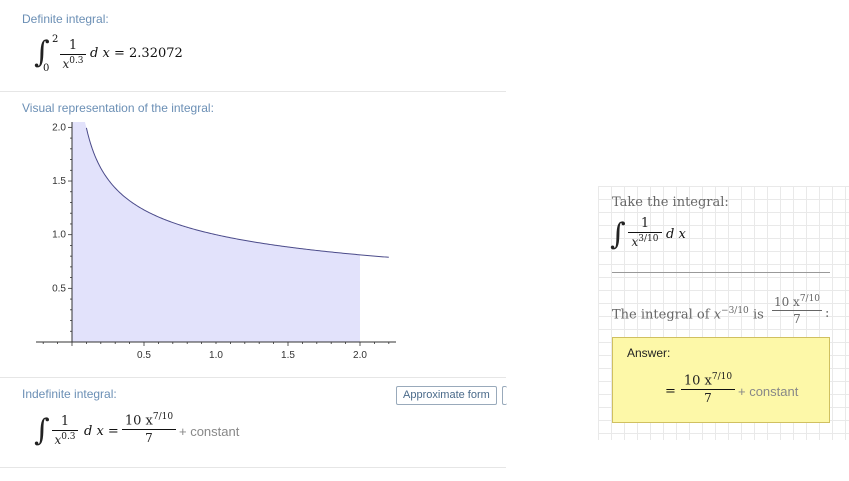 This screenshot has width=849, height=481. What do you see at coordinates (288, 355) in the screenshot?
I see `x-tick-label: 1.5` at bounding box center [288, 355].